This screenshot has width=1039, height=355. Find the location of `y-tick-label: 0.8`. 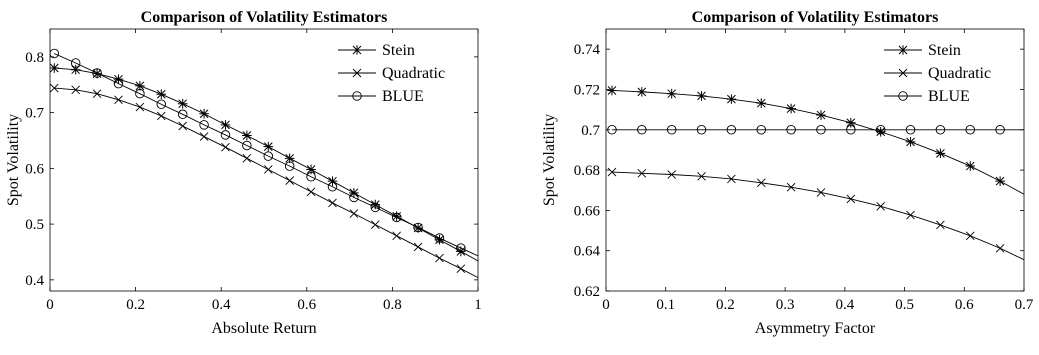

y-tick-label: 0.8 is located at coordinates (34, 58).